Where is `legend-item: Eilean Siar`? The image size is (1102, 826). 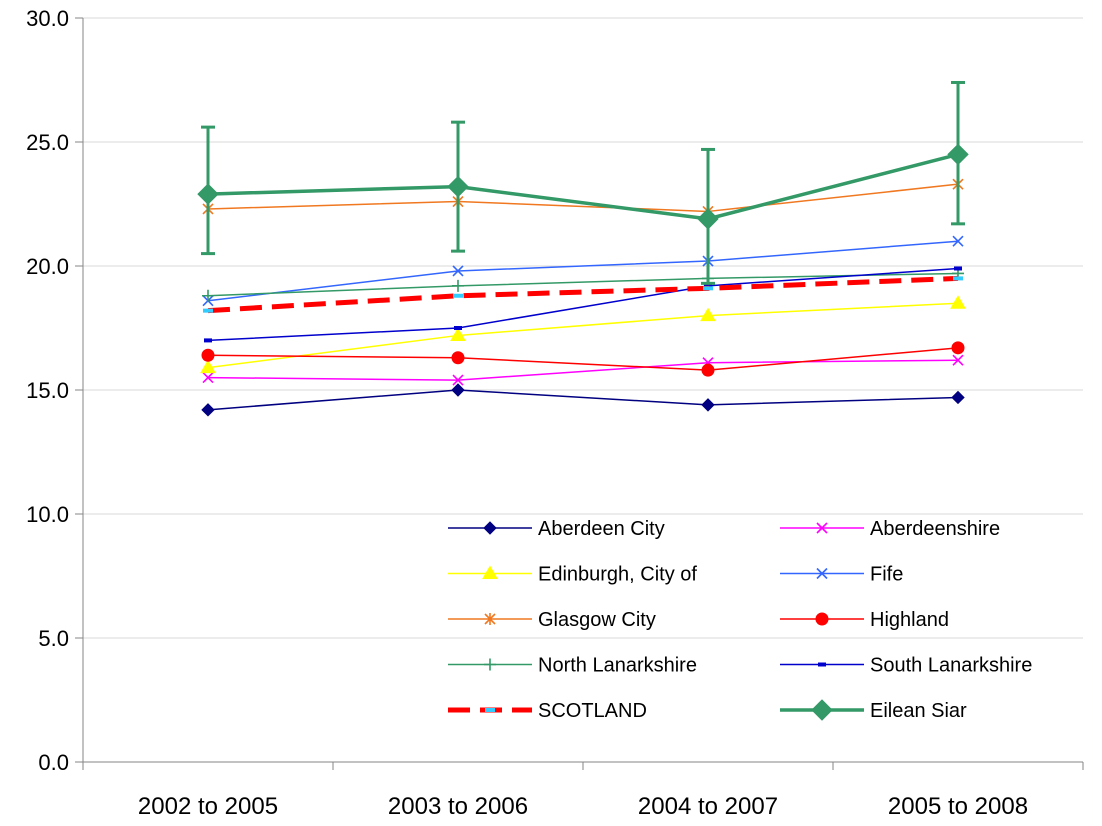 legend-item: Eilean Siar is located at coordinates (873, 710).